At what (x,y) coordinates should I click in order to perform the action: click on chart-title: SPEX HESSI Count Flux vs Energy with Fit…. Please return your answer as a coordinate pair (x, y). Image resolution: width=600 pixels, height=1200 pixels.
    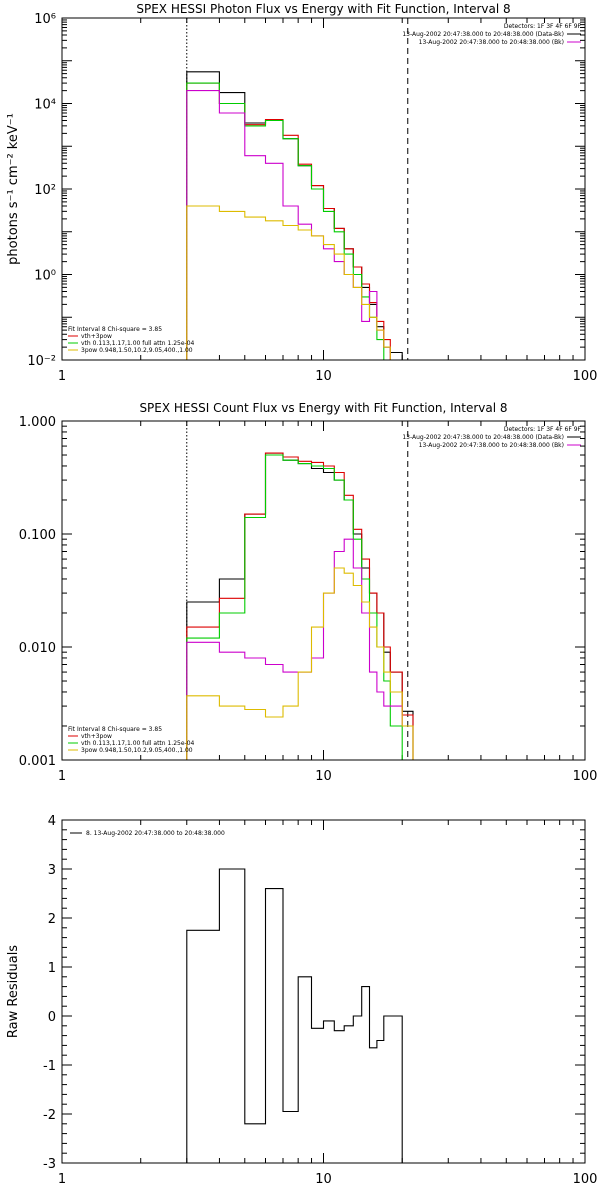
    Looking at the image, I should click on (323, 408).